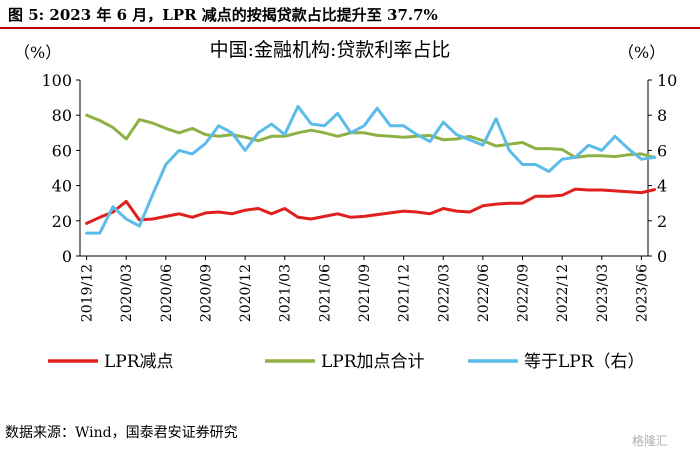  I want to click on left-axis-ticks: 0 20 40 60 80 100, so click(60, 168).